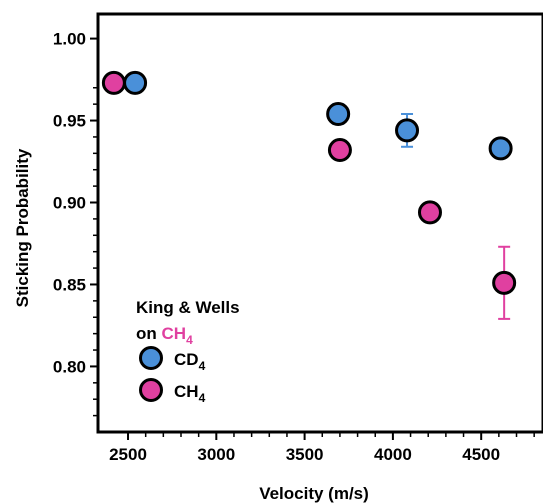 The width and height of the screenshot is (543, 503). I want to click on legend-marker-cd4, so click(151, 358).